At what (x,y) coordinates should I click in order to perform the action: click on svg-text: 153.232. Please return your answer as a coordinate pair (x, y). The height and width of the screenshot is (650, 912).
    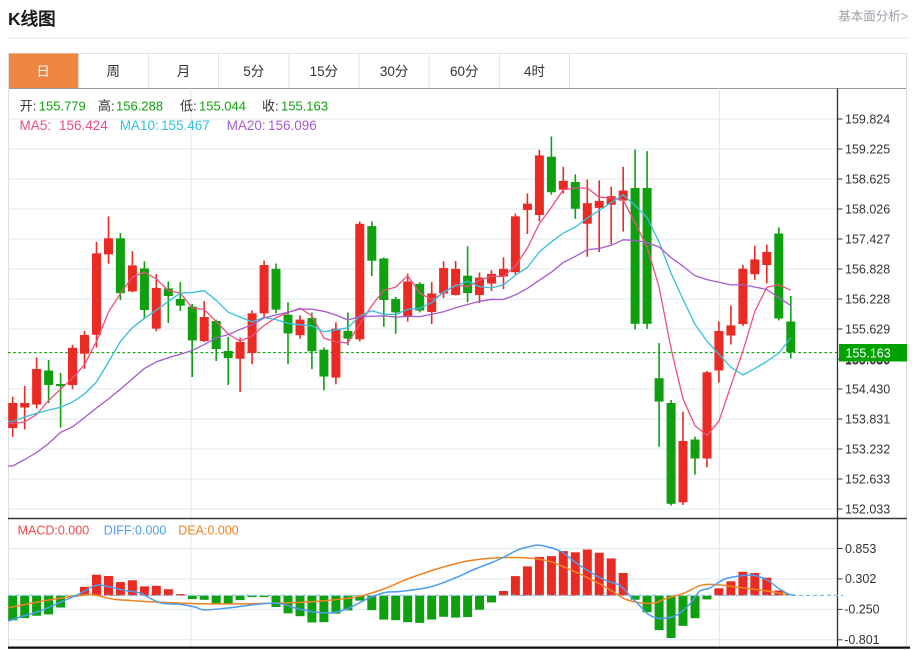
    Looking at the image, I should click on (867, 449).